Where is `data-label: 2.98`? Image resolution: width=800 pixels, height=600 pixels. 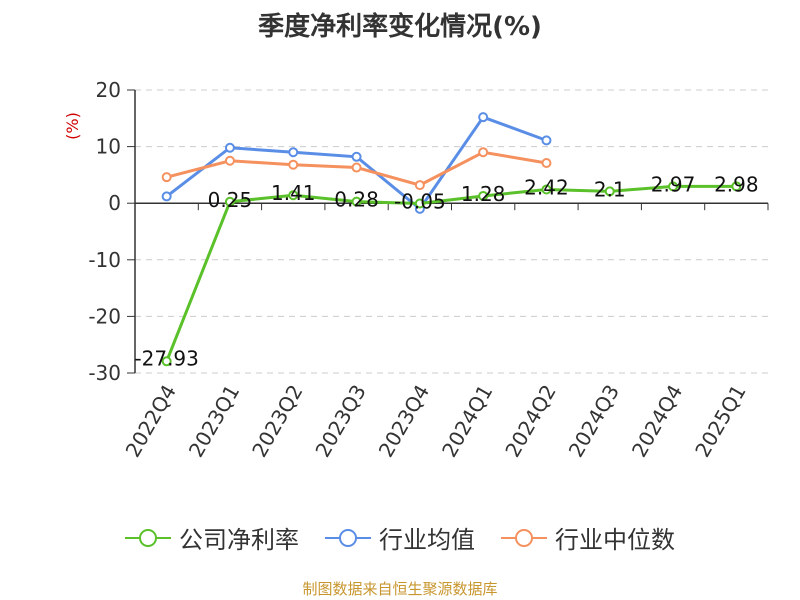 data-label: 2.98 is located at coordinates (736, 184).